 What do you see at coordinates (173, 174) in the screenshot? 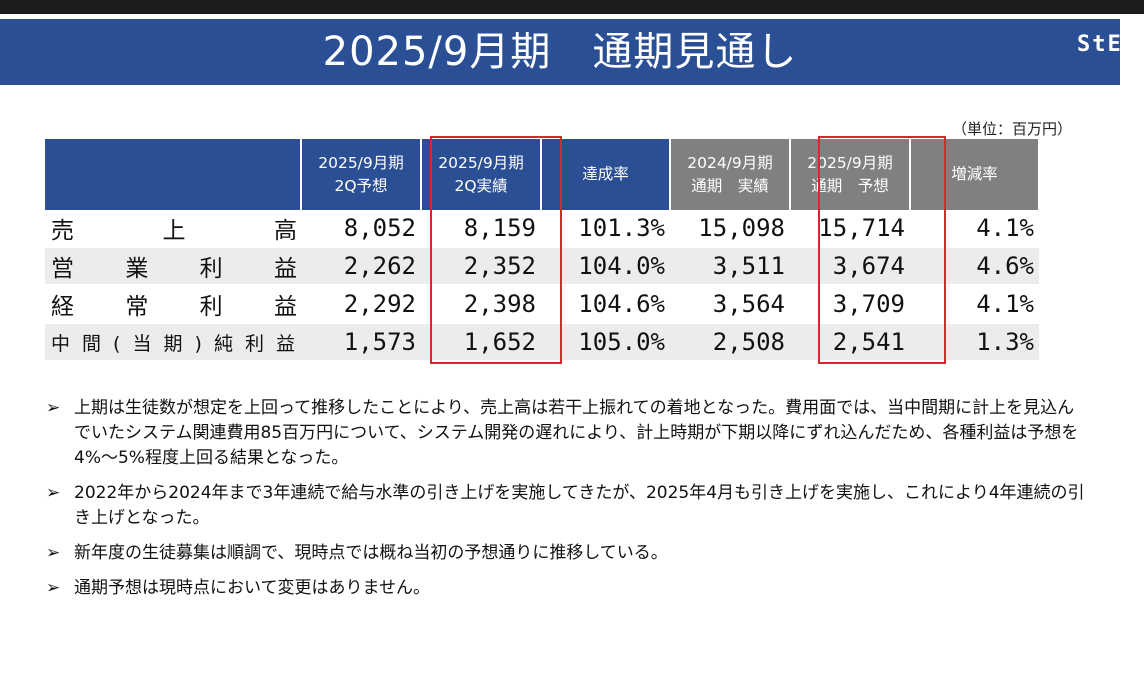
I see `header-blank-cell` at bounding box center [173, 174].